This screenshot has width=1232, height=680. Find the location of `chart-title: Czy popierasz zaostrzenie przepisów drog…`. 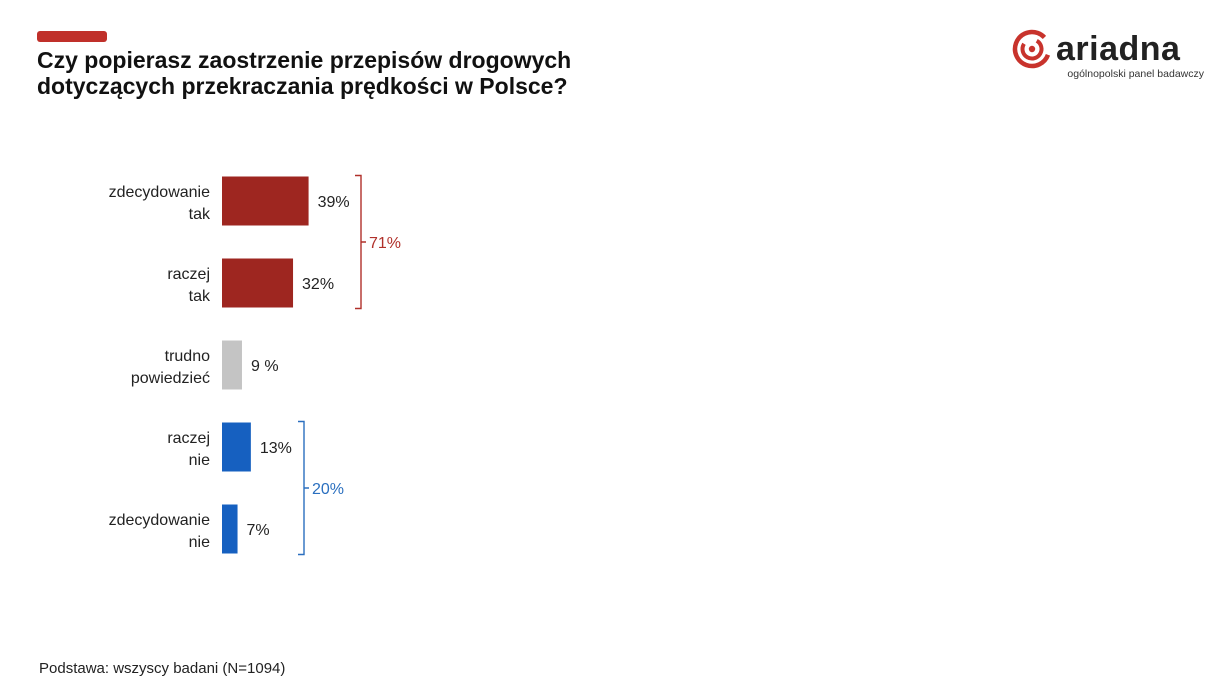

chart-title: Czy popierasz zaostrzenie przepisów drog… is located at coordinates (357, 73).